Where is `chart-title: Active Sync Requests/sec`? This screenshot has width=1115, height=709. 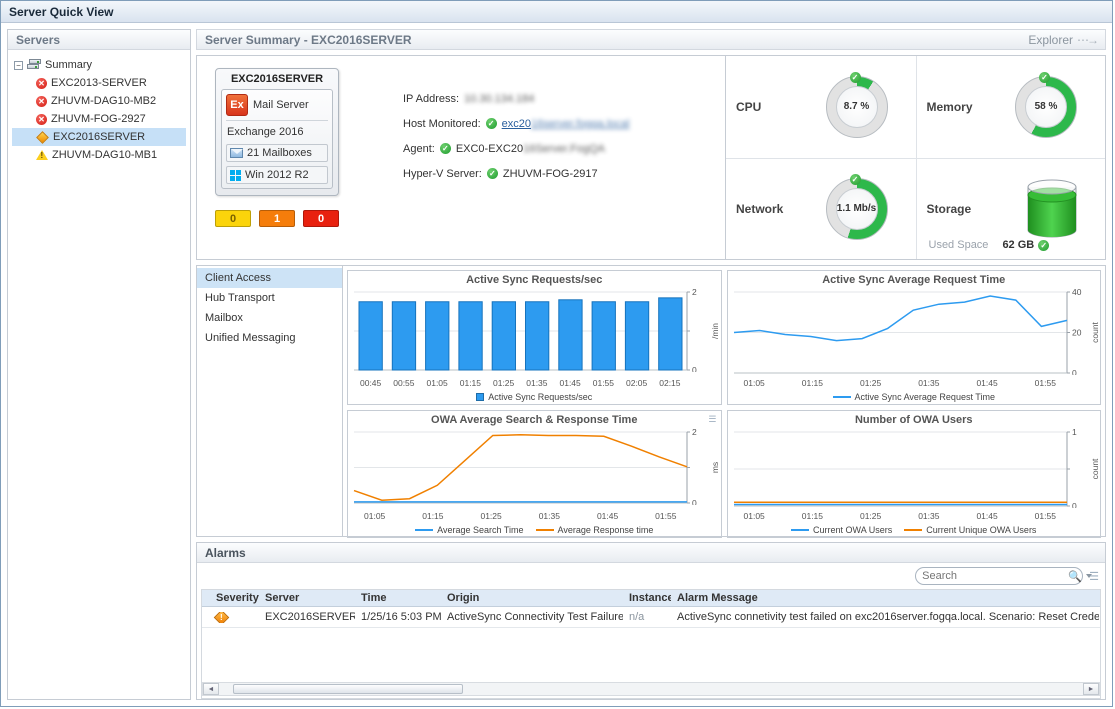
chart-title: Active Sync Requests/sec is located at coordinates (534, 280).